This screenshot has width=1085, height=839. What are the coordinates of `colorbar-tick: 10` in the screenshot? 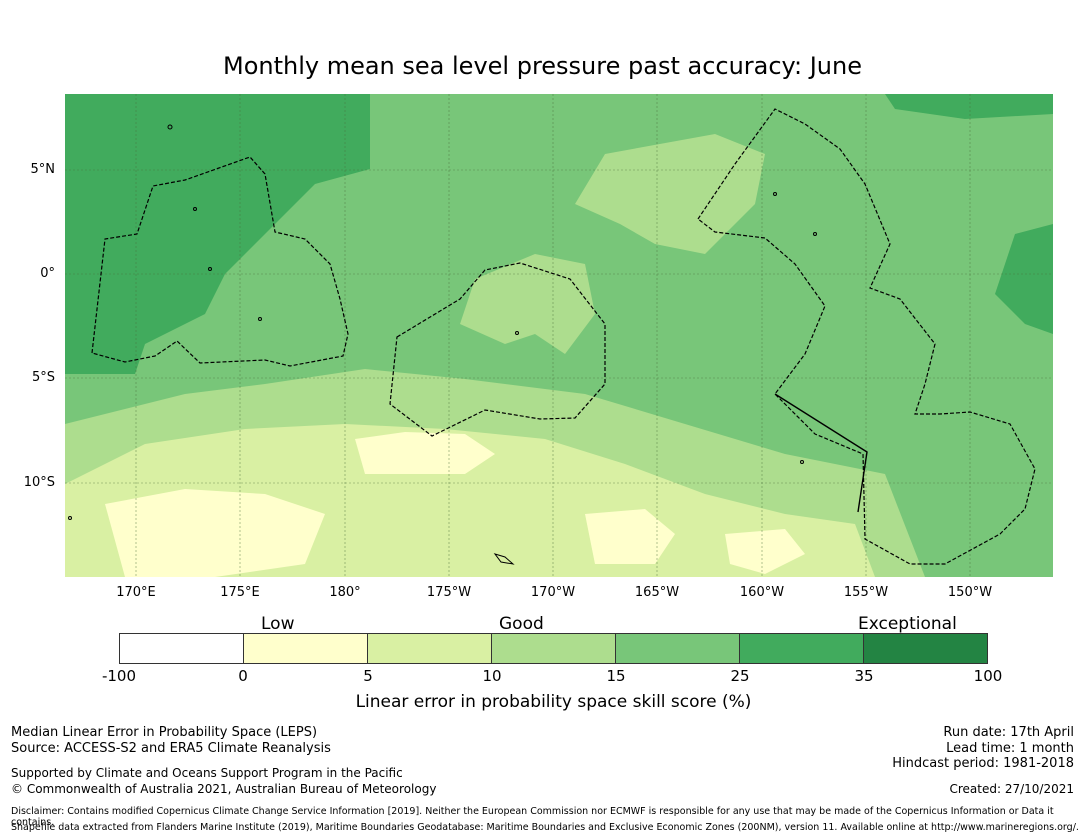 It's located at (492, 676).